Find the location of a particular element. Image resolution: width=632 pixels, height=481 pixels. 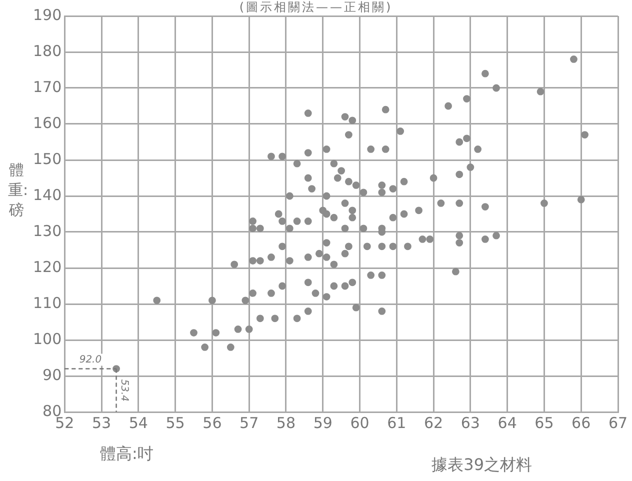

x-tick-label: 53 is located at coordinates (102, 423).